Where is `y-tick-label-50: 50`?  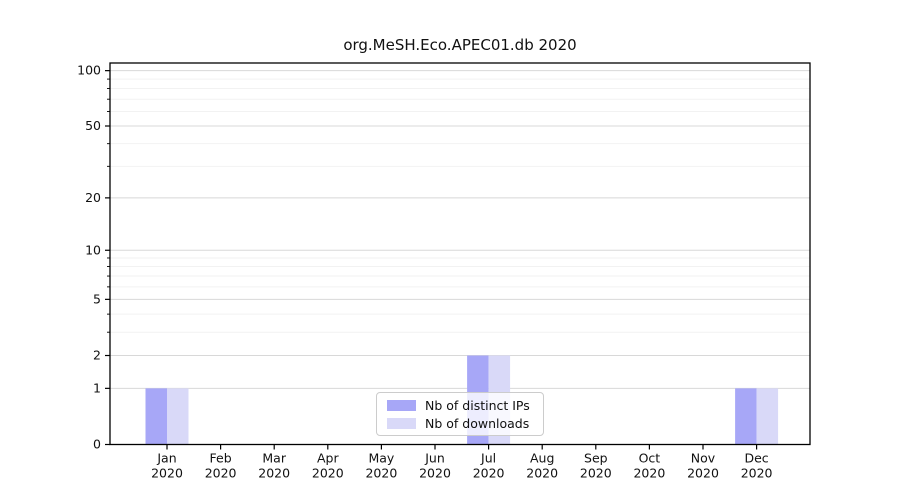 y-tick-label-50: 50 is located at coordinates (93, 125).